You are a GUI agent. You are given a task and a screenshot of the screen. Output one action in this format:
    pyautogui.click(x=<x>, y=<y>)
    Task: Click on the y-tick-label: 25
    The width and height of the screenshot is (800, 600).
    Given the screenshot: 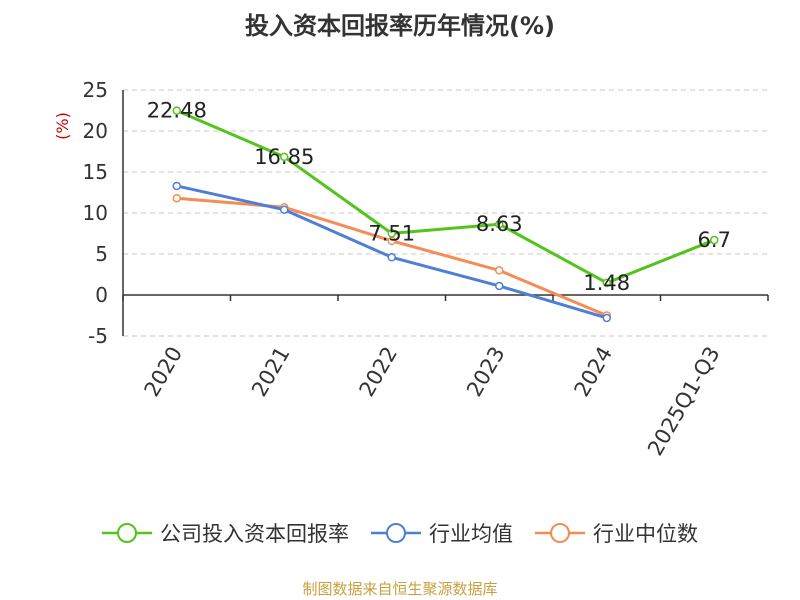 What is the action you would take?
    pyautogui.click(x=95, y=90)
    